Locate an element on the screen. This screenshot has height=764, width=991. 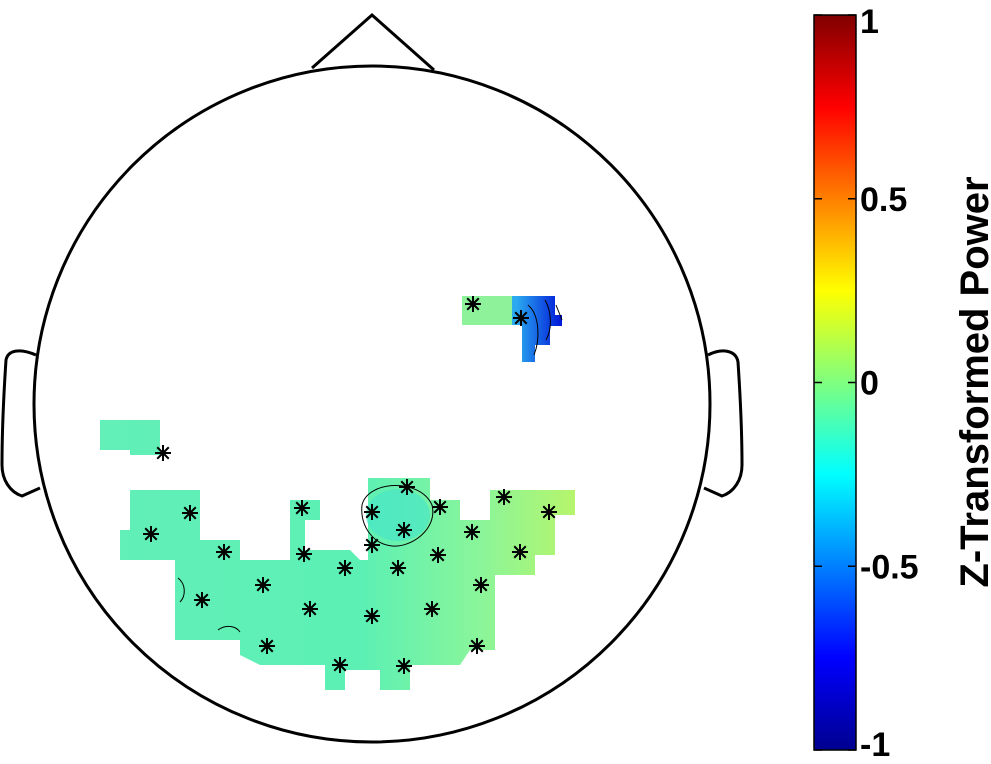
colorbar-tick-label: -0.5 is located at coordinates (889, 567).